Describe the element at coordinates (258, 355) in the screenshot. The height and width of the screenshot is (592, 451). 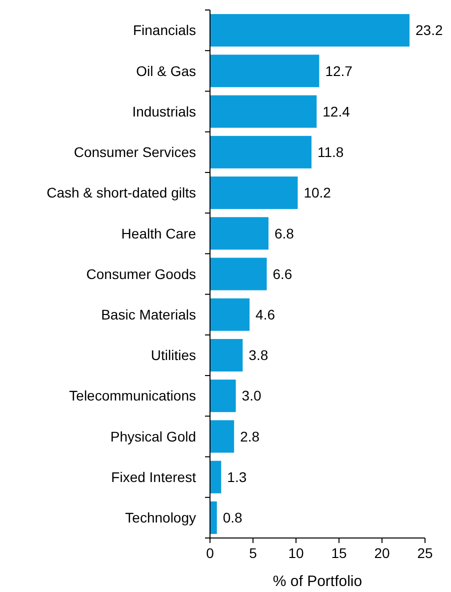
I see `data-label: 3.8` at that location.